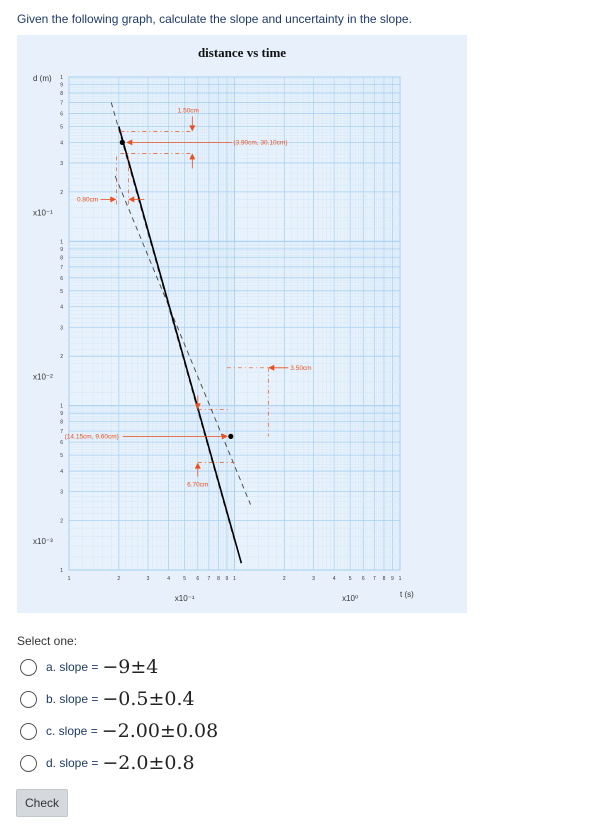 The width and height of the screenshot is (593, 826). I want to click on option-c: c. slope = −2.00±0.08, so click(119, 731).